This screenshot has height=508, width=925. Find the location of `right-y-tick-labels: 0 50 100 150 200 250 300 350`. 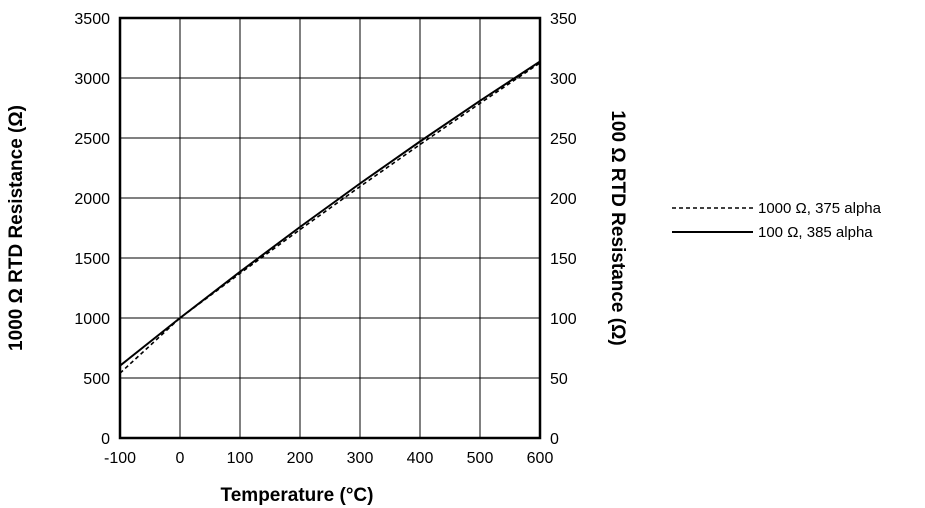

right-y-tick-labels: 0 50 100 150 200 250 300 350 is located at coordinates (563, 229).